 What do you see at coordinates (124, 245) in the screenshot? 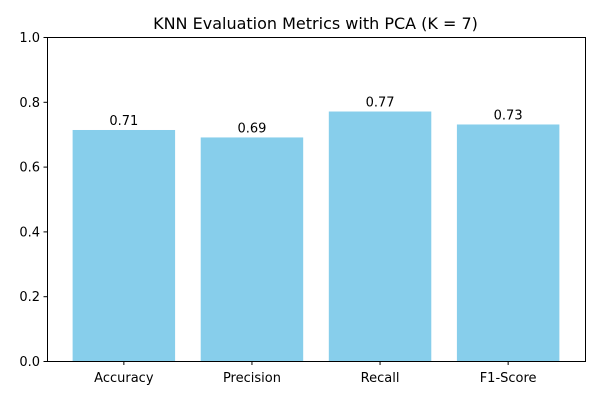
I see `bar-accuracy` at bounding box center [124, 245].